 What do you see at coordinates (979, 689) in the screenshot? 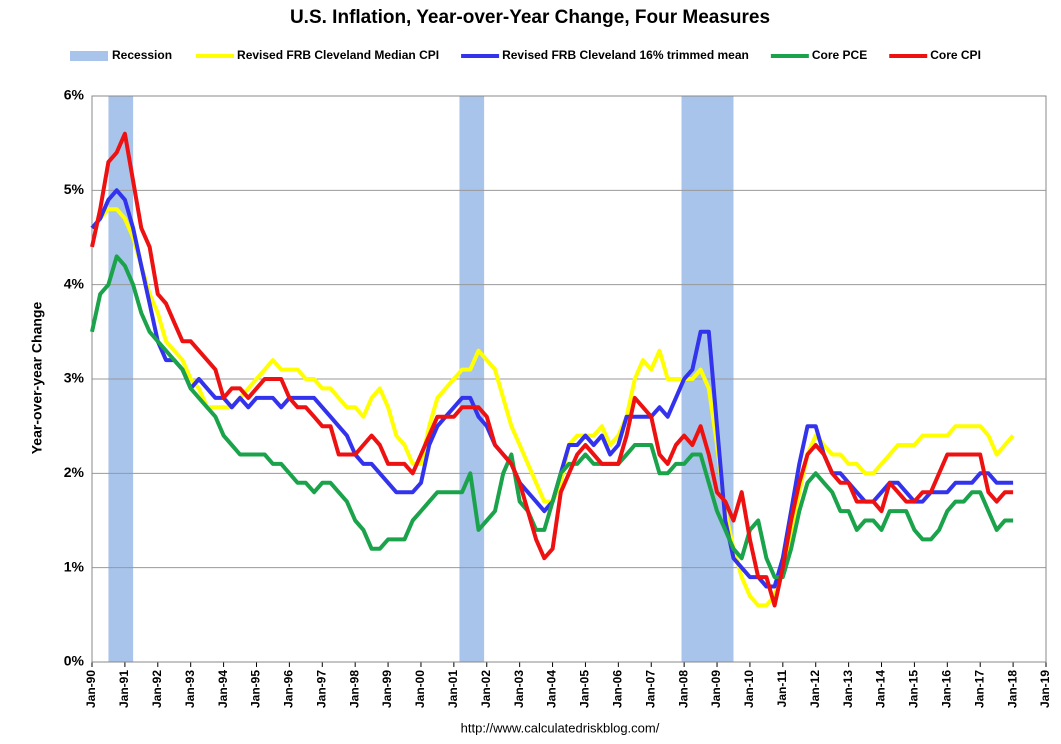
I see `x-tick-label: Jan-17` at bounding box center [979, 689].